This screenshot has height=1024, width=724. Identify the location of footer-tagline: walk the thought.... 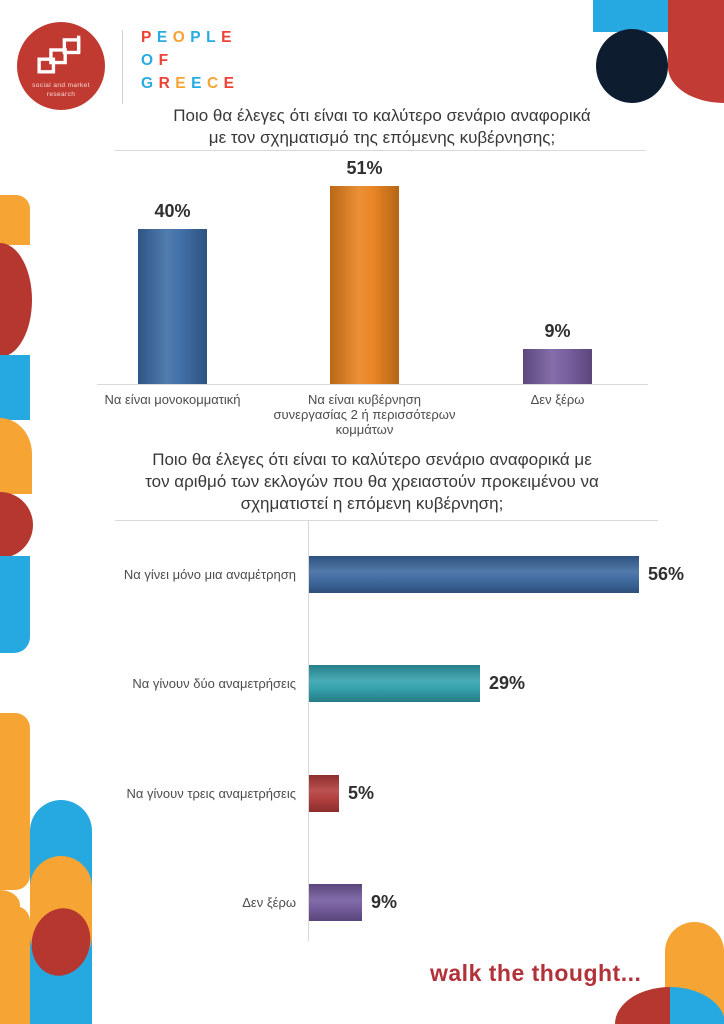
(536, 973).